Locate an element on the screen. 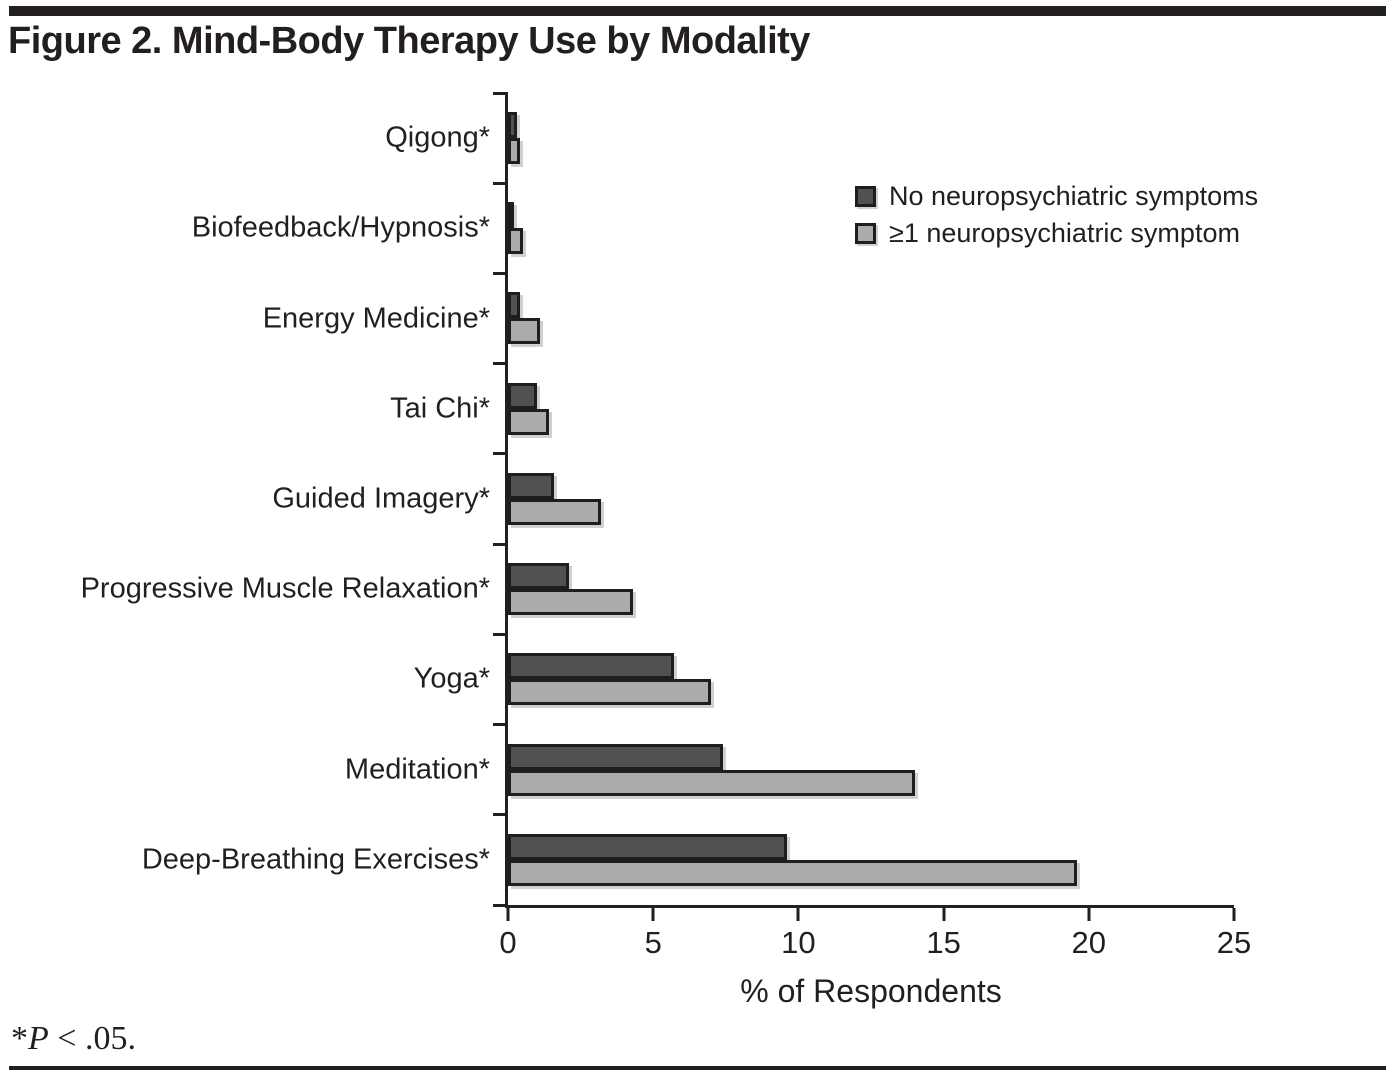 The image size is (1395, 1082). x-axis-tick-label: 5 is located at coordinates (653, 942).